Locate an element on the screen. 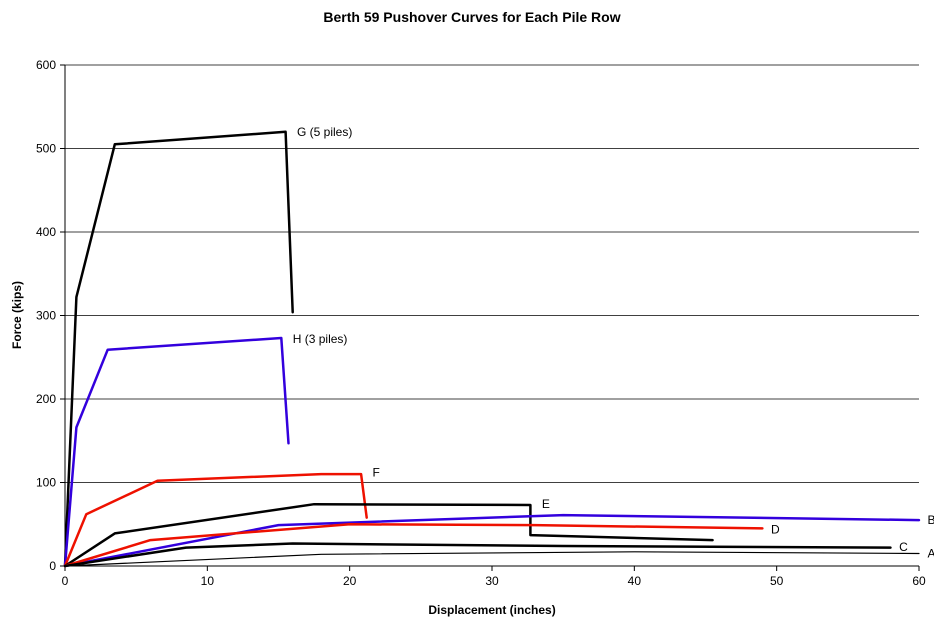 This screenshot has width=934, height=620. y-tick-label-6: 600 is located at coordinates (46, 65).